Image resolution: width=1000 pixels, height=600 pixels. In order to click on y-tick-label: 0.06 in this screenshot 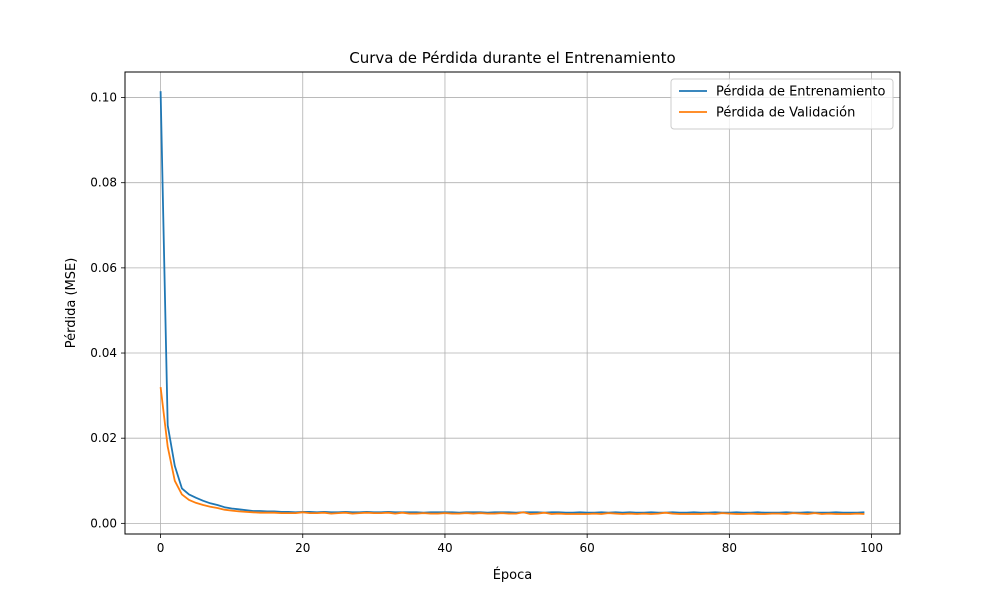, I will do `click(103, 268)`.